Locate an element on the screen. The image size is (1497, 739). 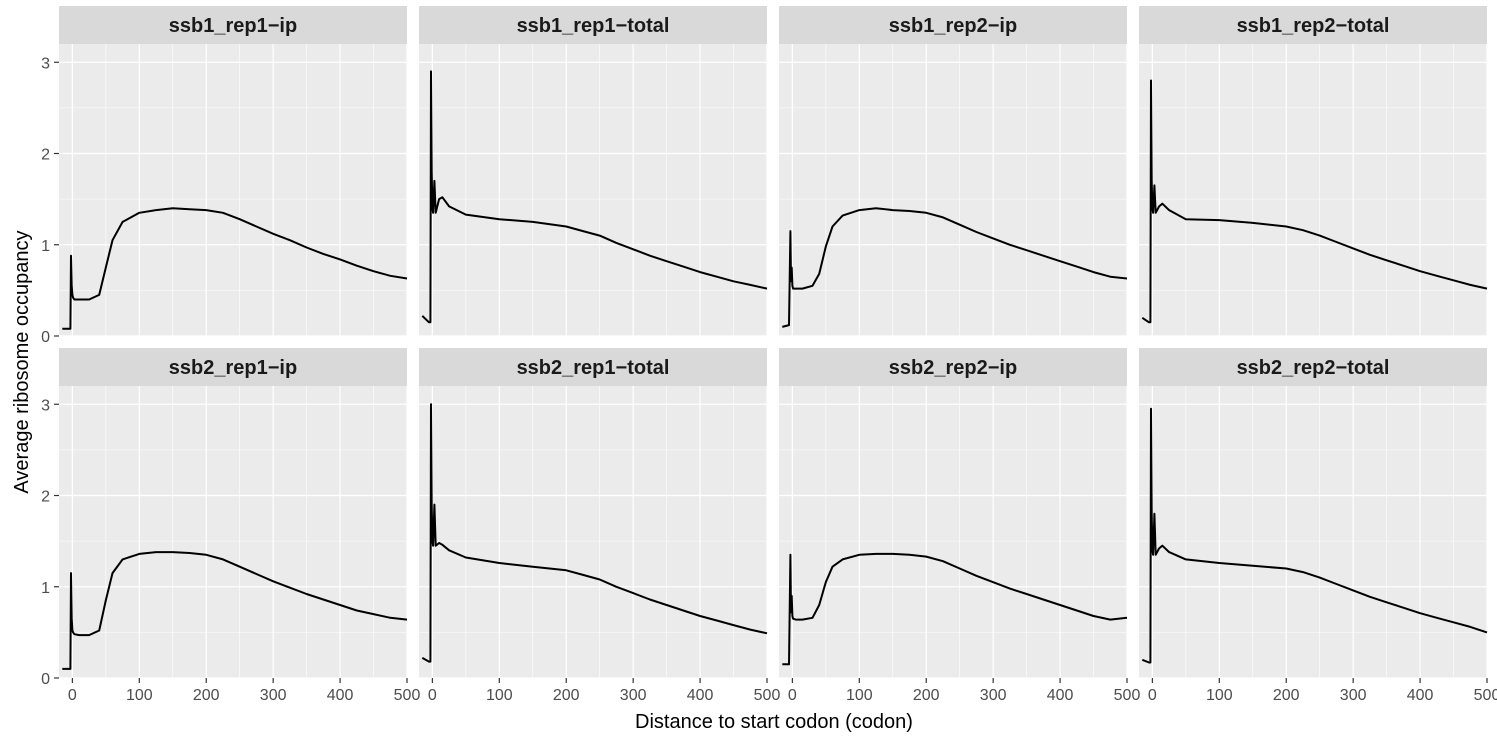
facet-strip-label: ssb2_rep2−total is located at coordinates (1313, 368).